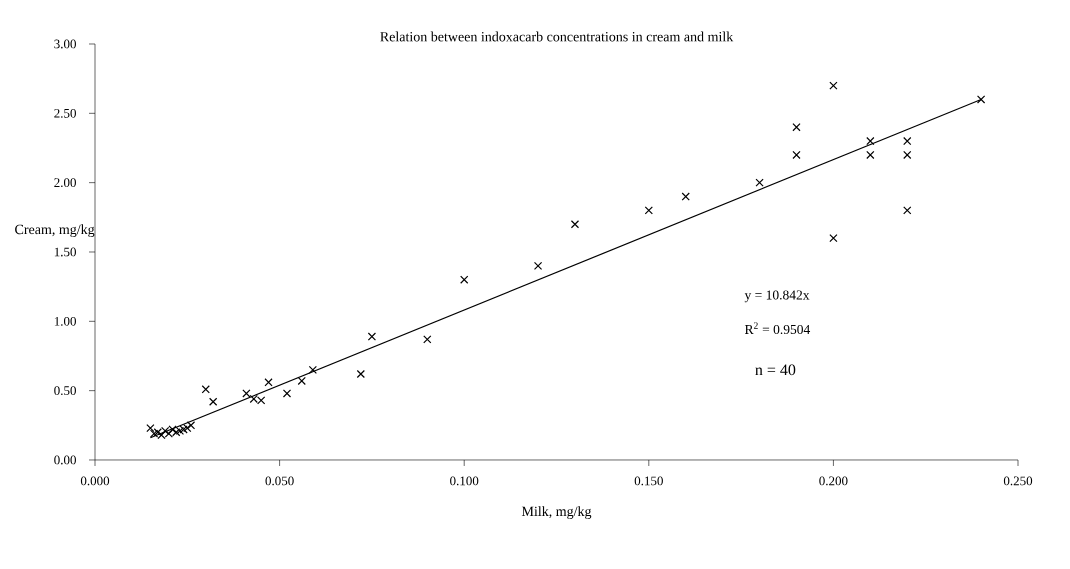  I want to click on annotation: R$^{2}$ = 0.9504, so click(777, 328).